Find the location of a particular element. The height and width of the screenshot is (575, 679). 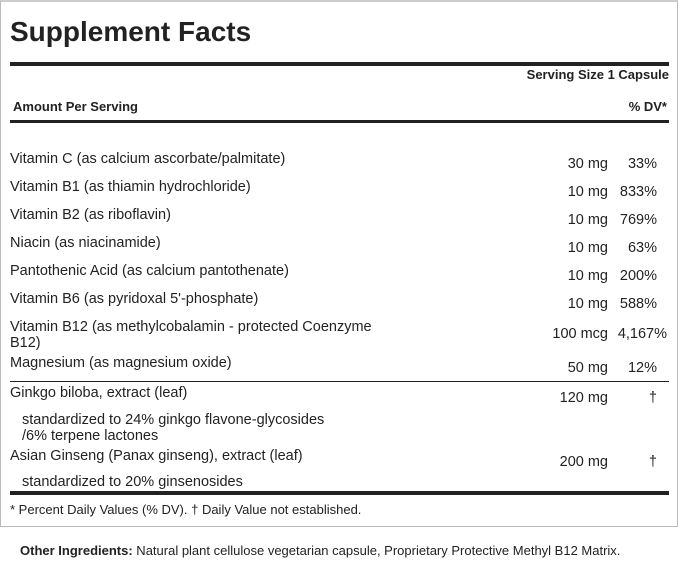

other-ingredients-label: Other Ingredients: is located at coordinates (76, 550).